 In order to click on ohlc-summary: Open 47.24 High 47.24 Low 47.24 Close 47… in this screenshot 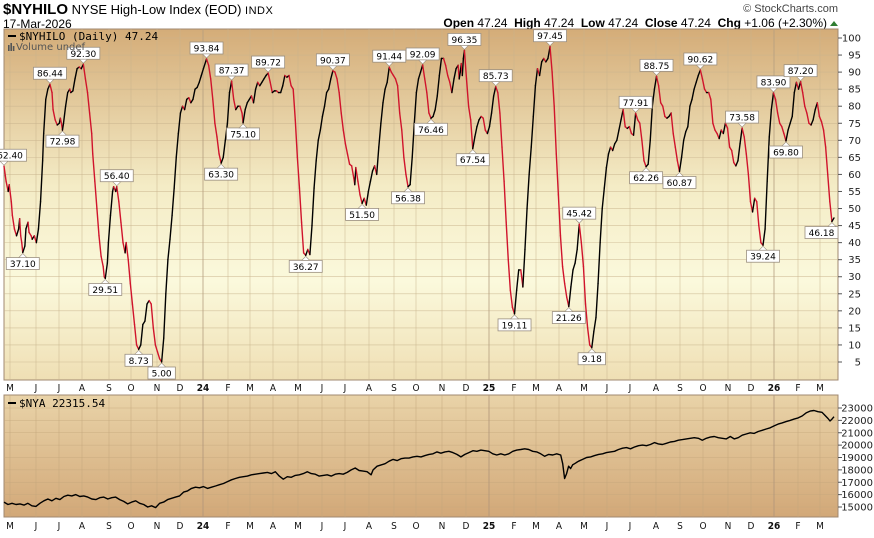, I will do `click(640, 23)`.